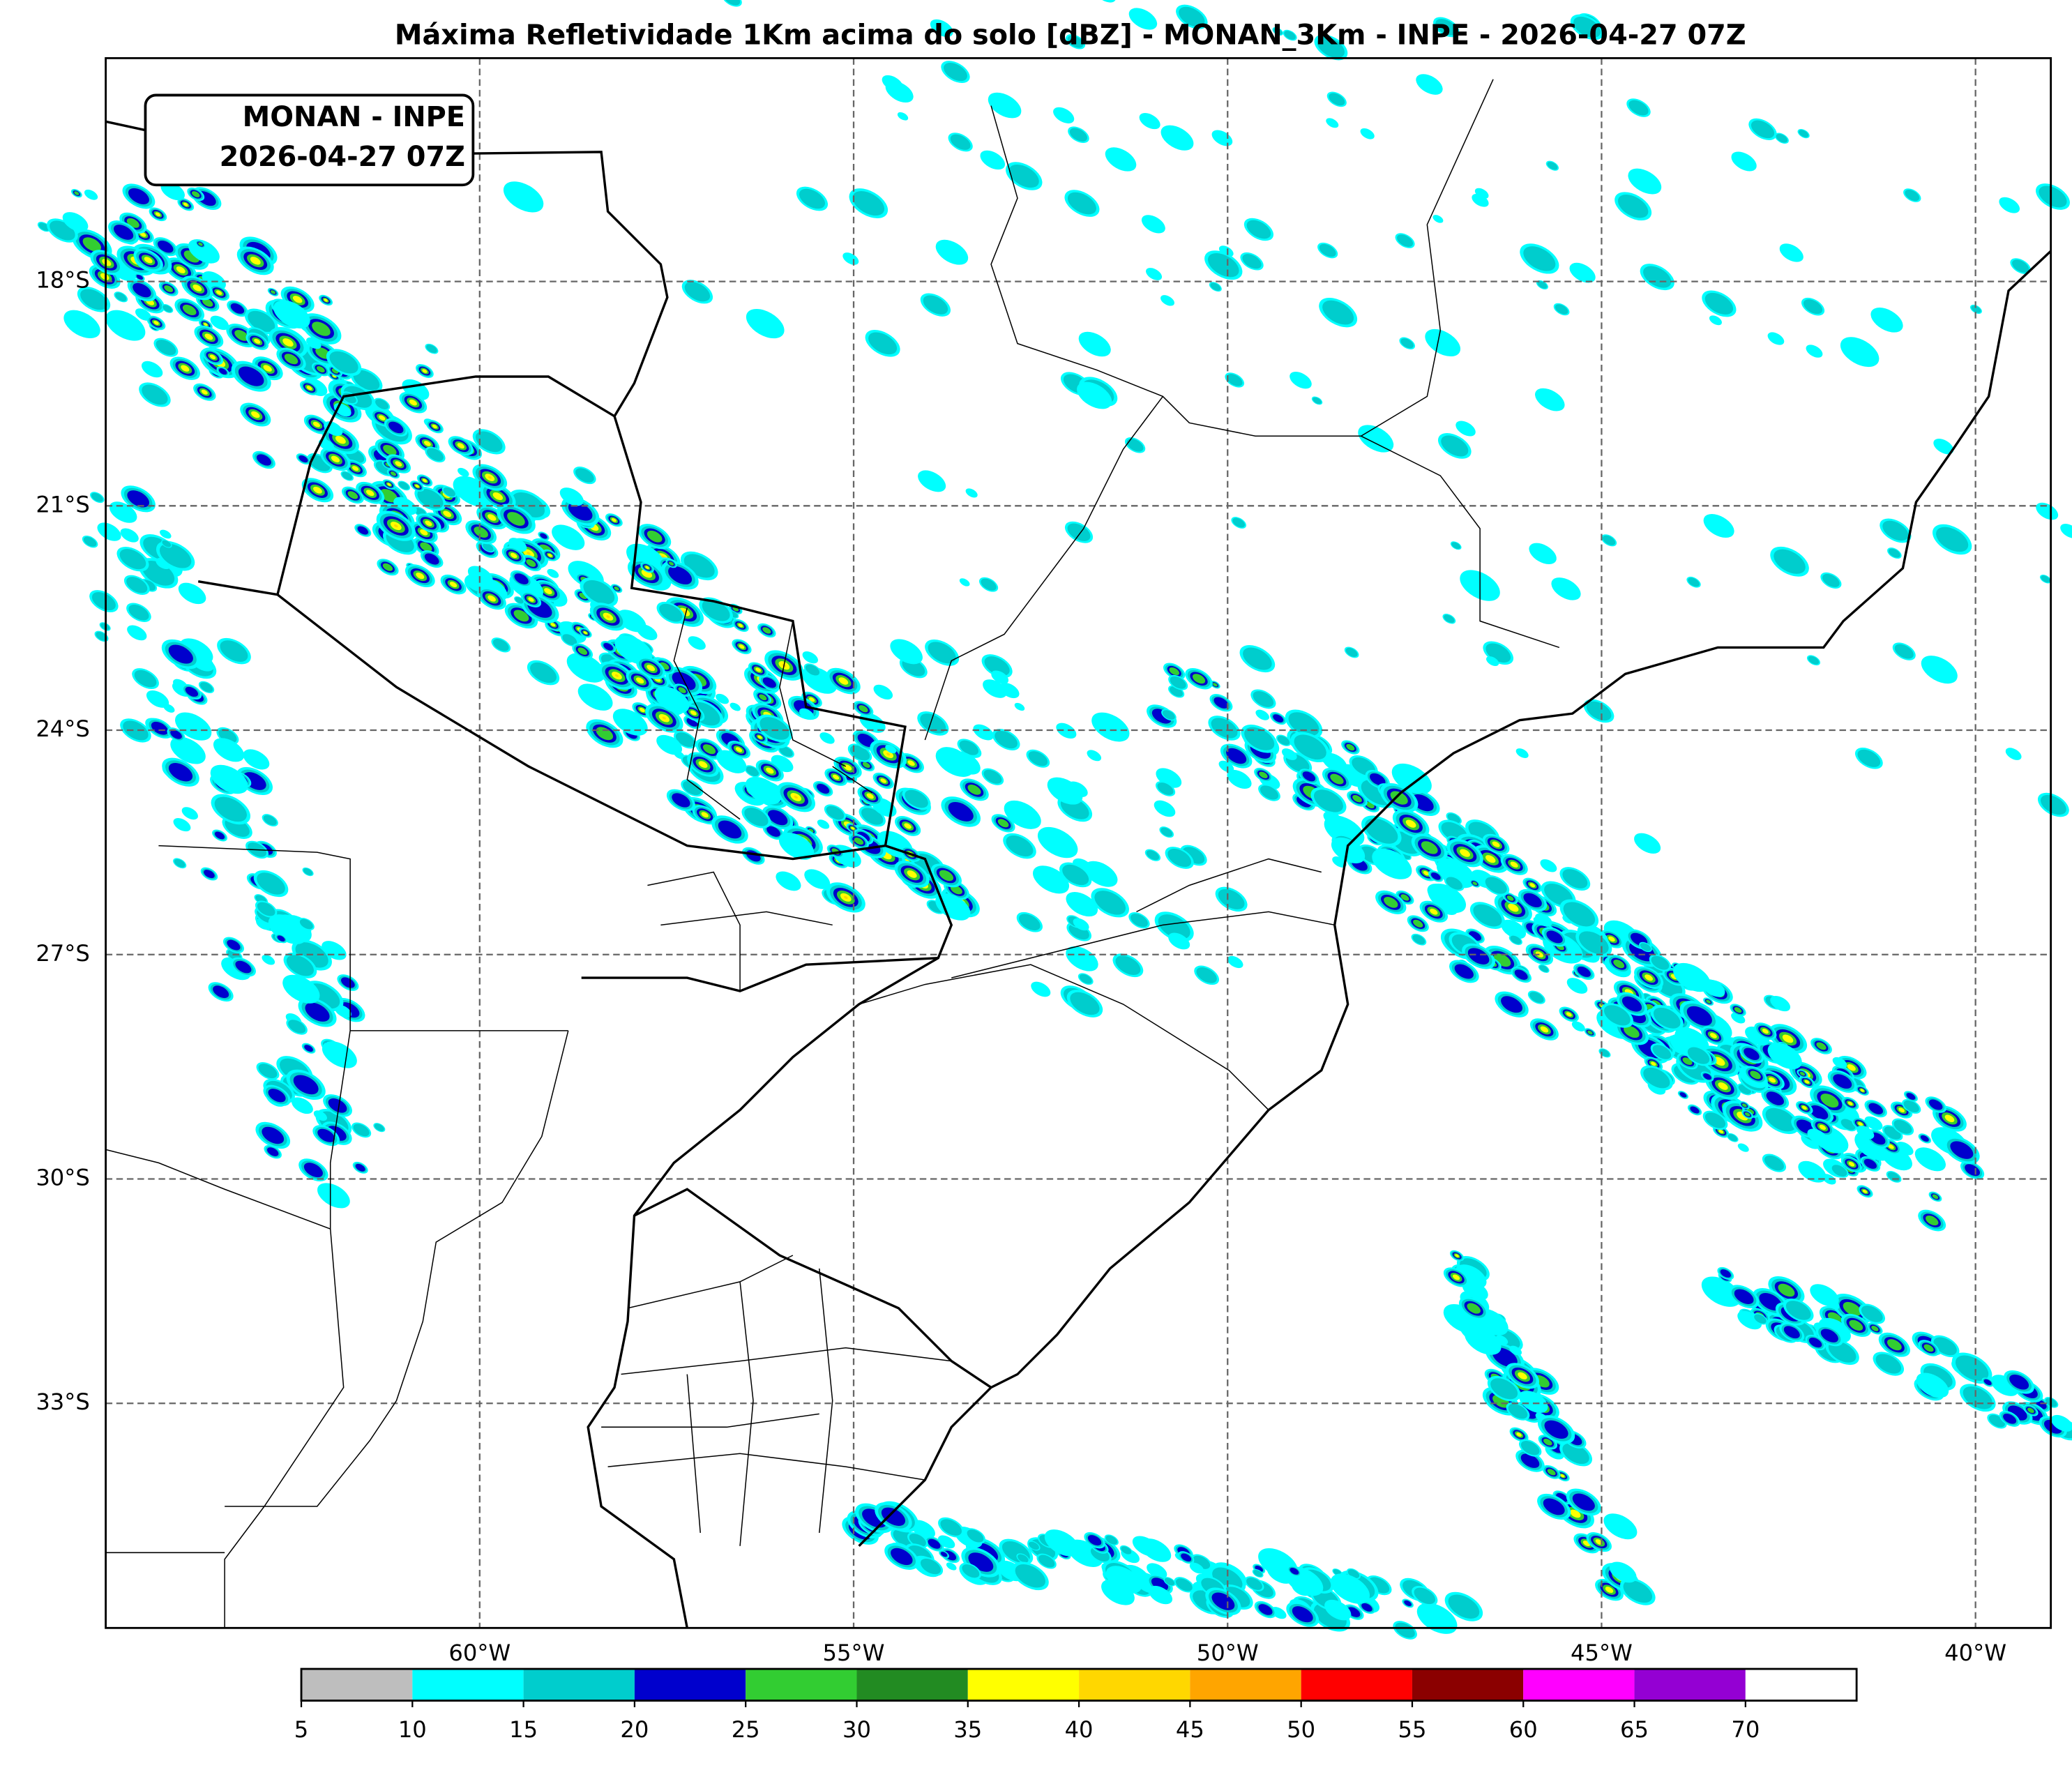 The image size is (2072, 1770). What do you see at coordinates (524, 1729) in the screenshot?
I see `colorbar-tick-label: 15` at bounding box center [524, 1729].